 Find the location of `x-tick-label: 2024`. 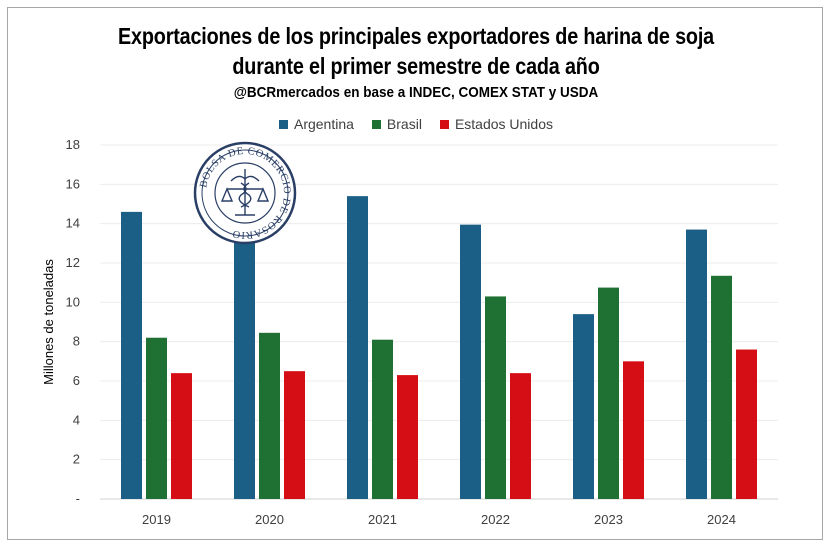

x-tick-label: 2024 is located at coordinates (721, 519).